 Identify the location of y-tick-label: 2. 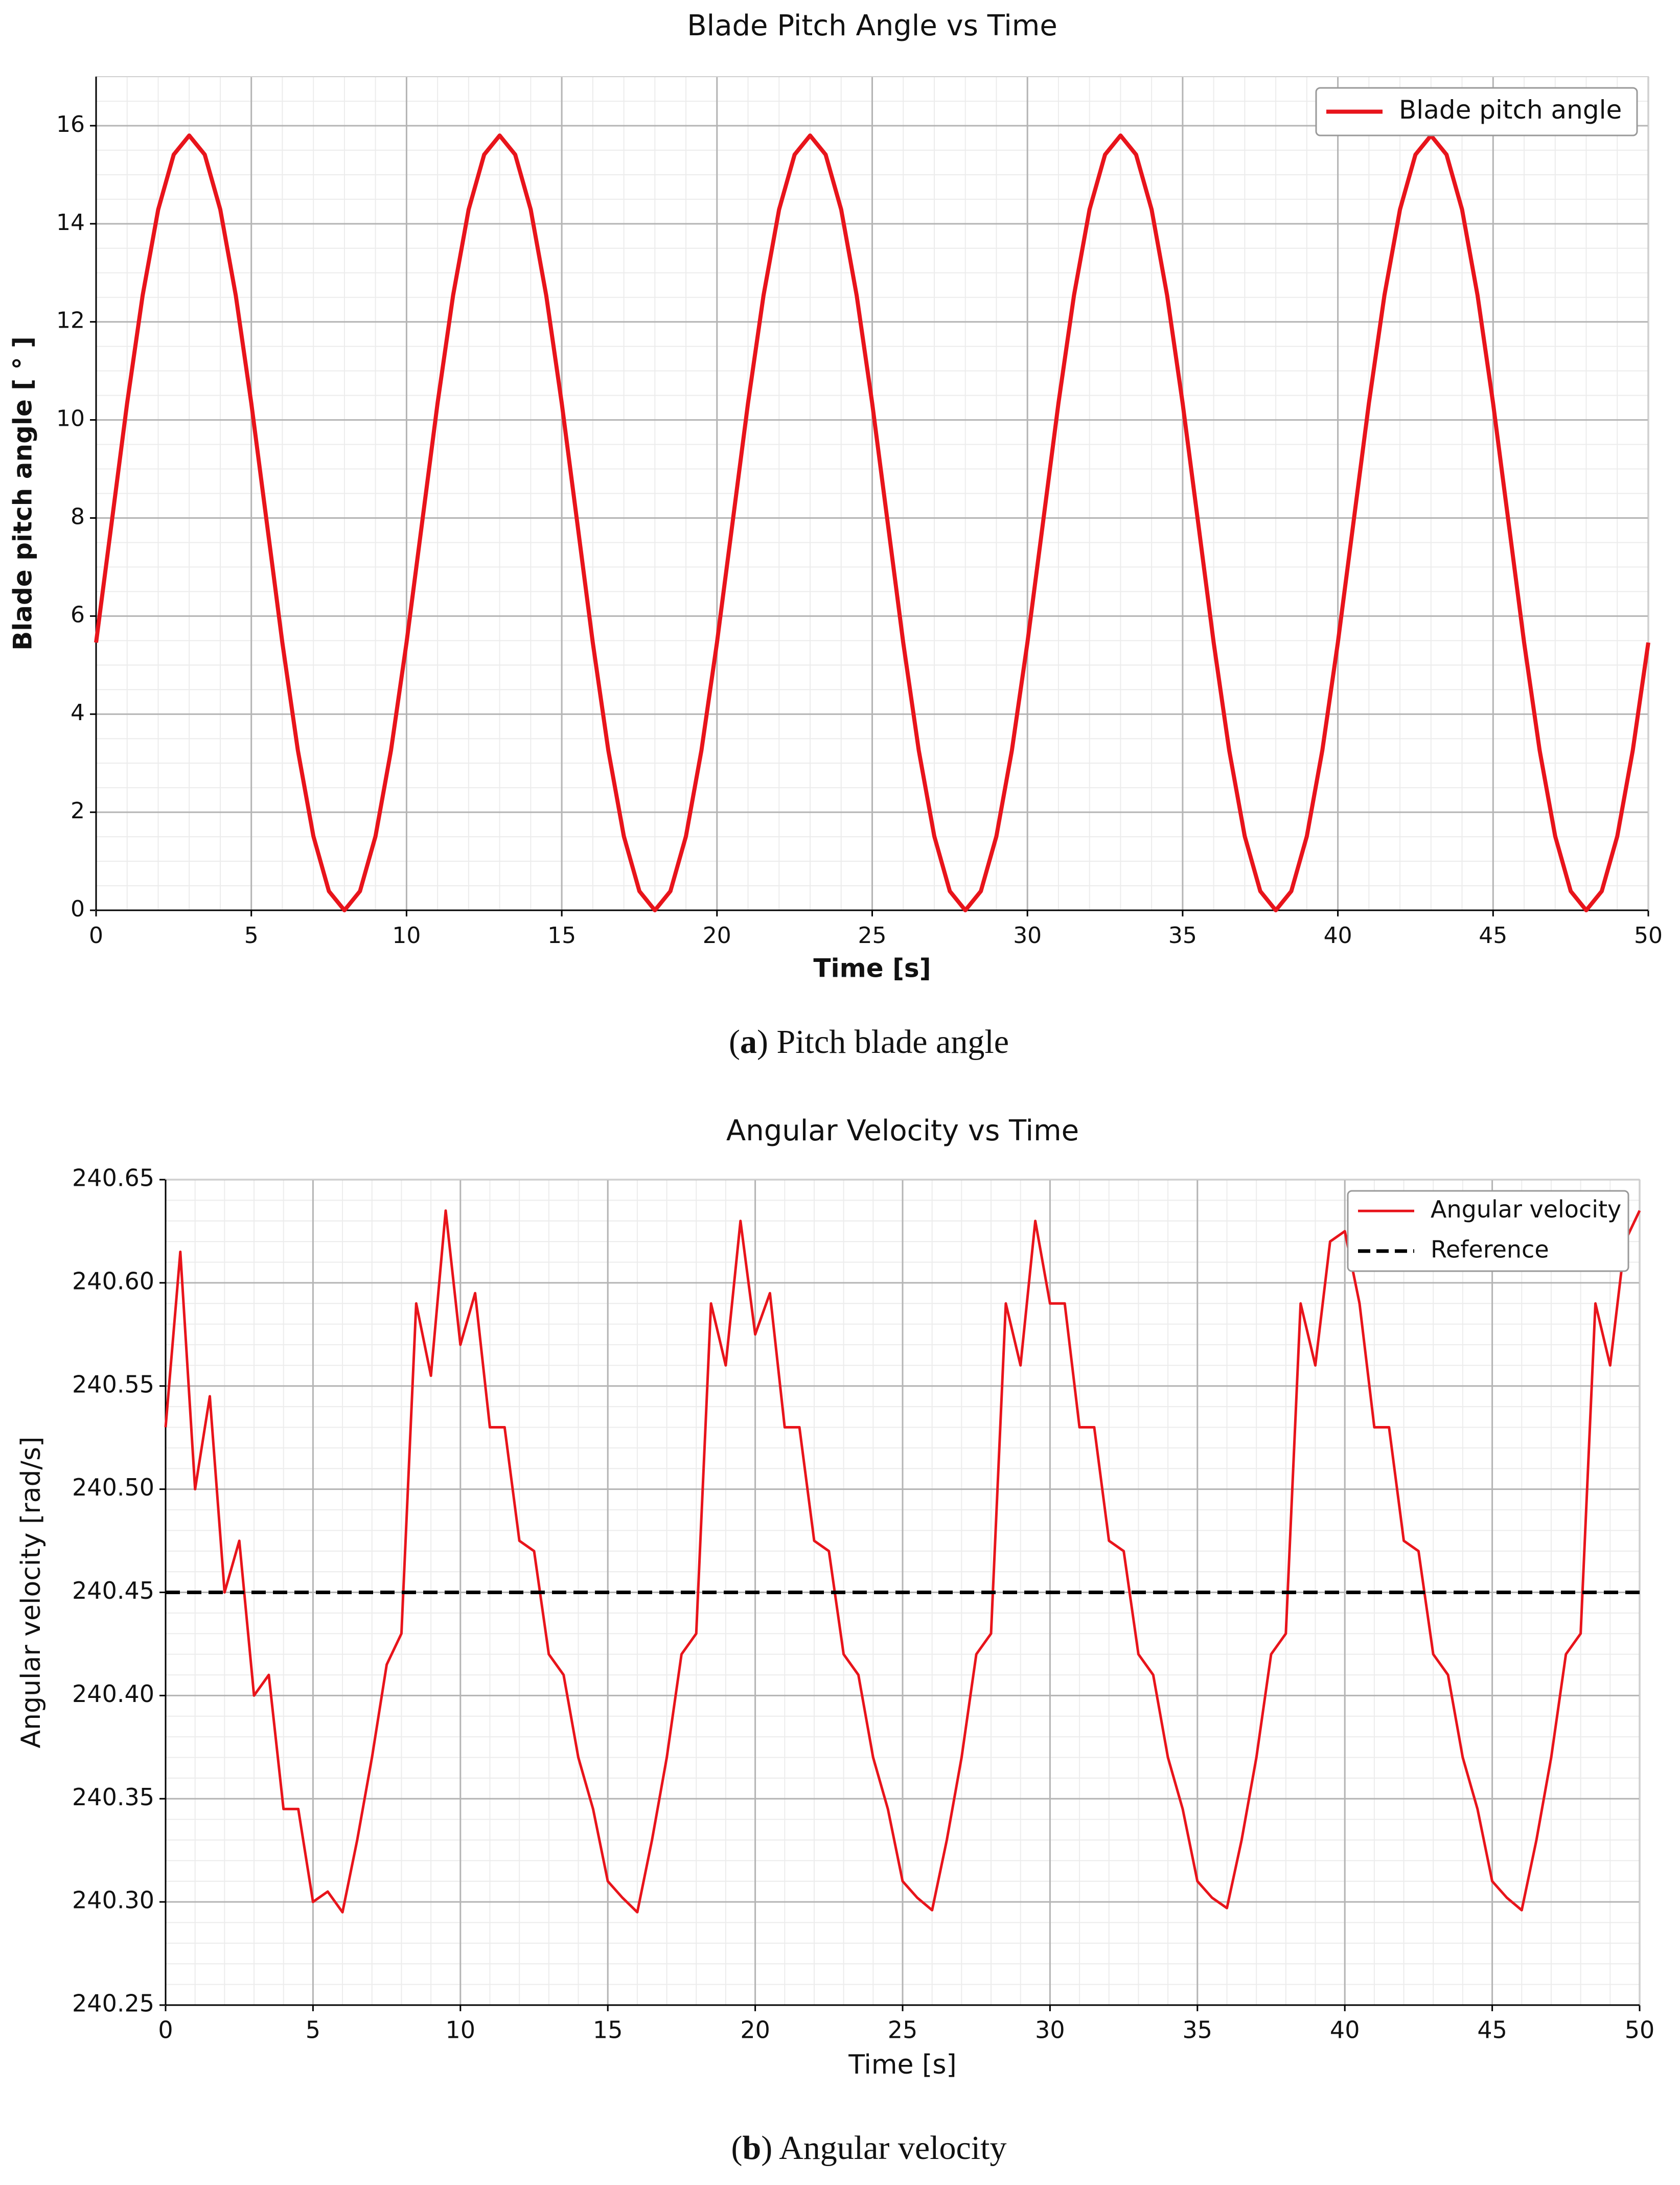
(78, 811).